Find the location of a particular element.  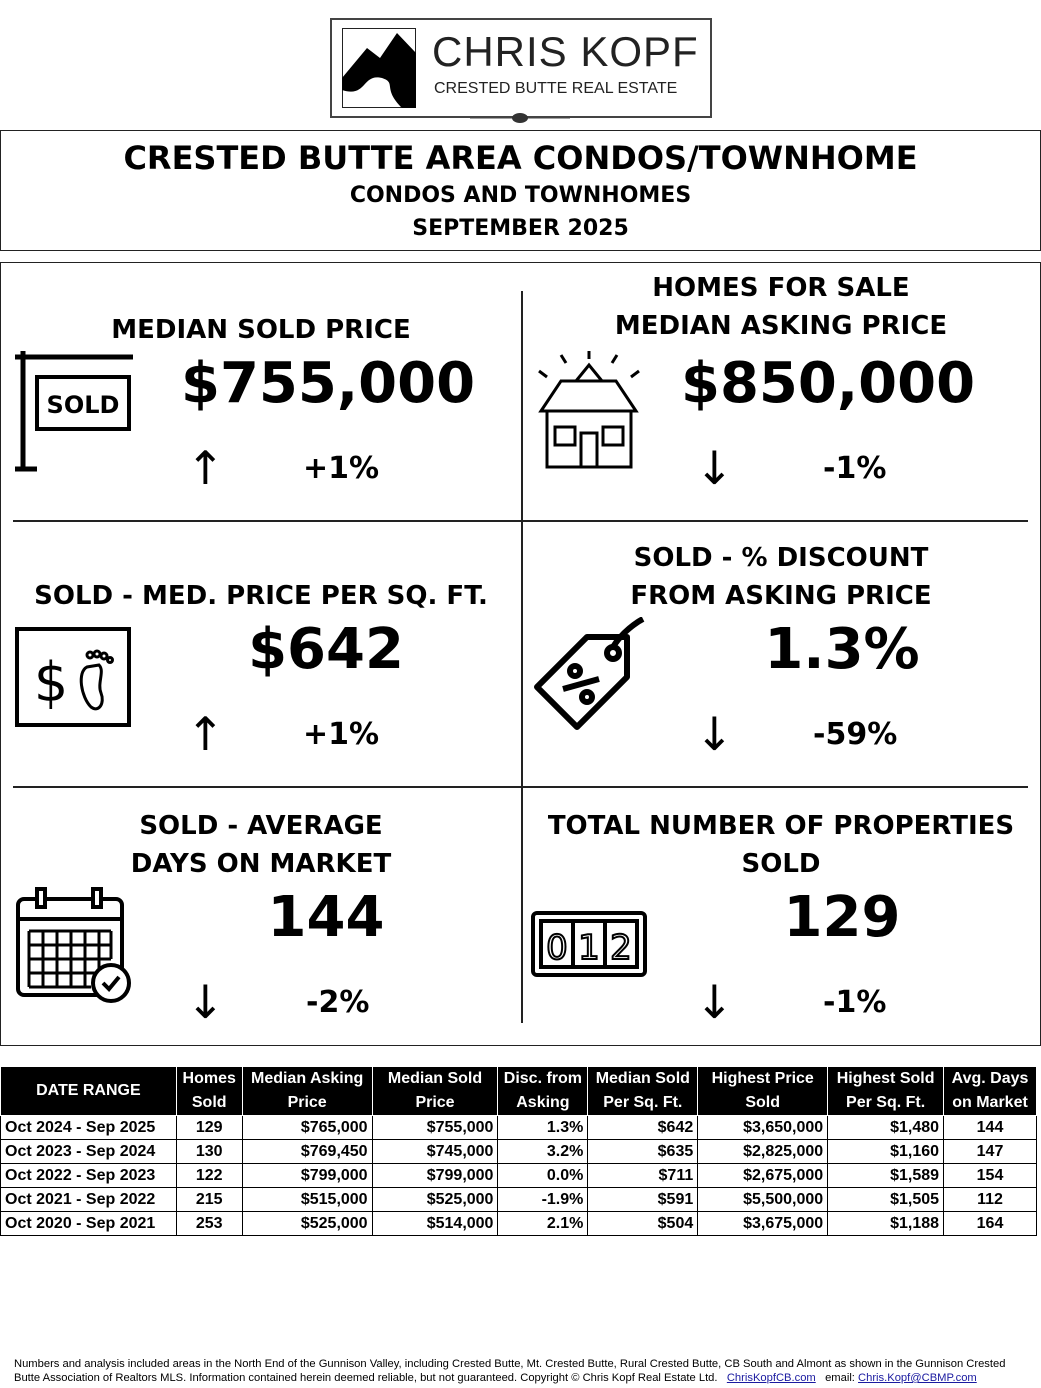

table-cell: 3.2% is located at coordinates (543, 1151).